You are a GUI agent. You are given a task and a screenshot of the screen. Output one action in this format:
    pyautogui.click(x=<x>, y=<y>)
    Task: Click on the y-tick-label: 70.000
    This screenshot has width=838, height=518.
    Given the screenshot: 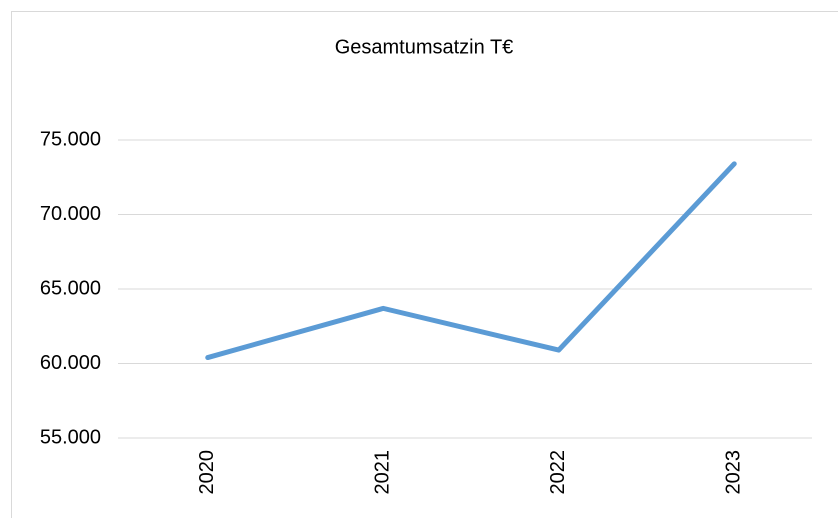 What is the action you would take?
    pyautogui.click(x=70, y=214)
    